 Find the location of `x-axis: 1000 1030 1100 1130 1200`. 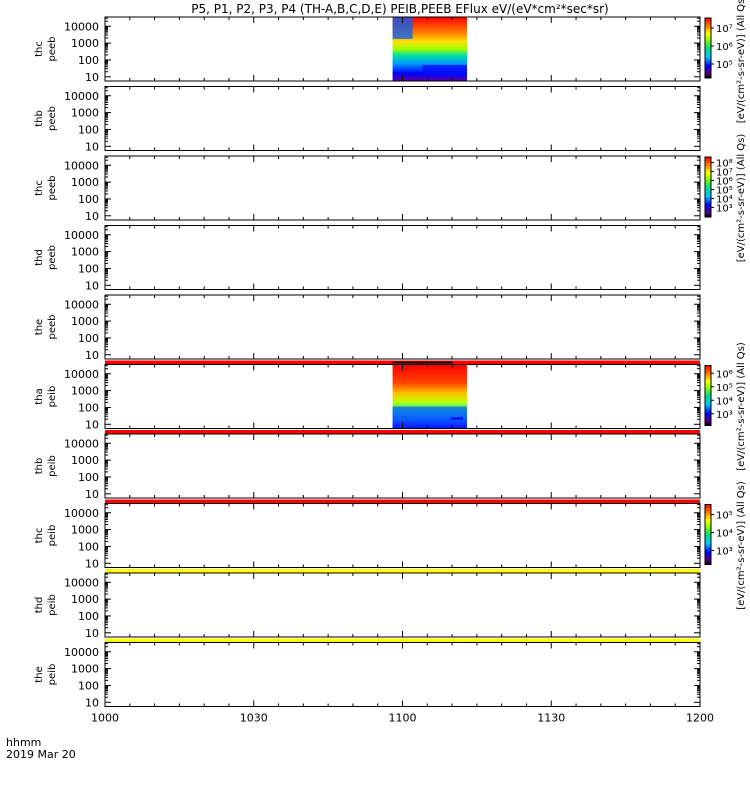

x-axis: 1000 1030 1100 1130 1200 is located at coordinates (402, 718).